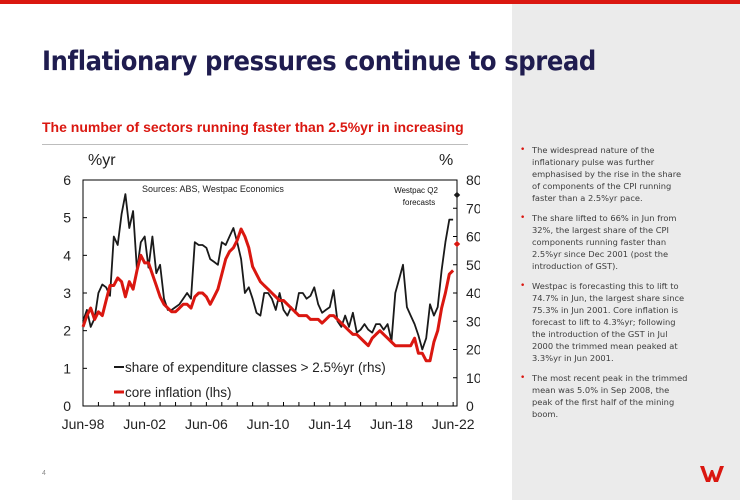 This screenshot has height=500, width=740. What do you see at coordinates (67, 255) in the screenshot?
I see `left-tick-label: 4` at bounding box center [67, 255].